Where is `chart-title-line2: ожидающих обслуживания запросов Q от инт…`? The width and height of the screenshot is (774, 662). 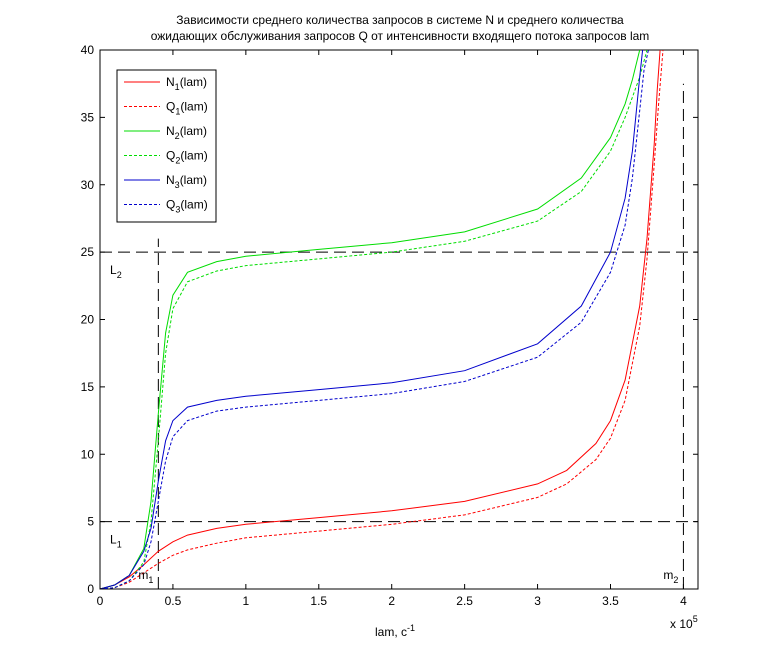
chart-title-line2: ожидающих обслуживания запросов Q от инт… is located at coordinates (400, 36).